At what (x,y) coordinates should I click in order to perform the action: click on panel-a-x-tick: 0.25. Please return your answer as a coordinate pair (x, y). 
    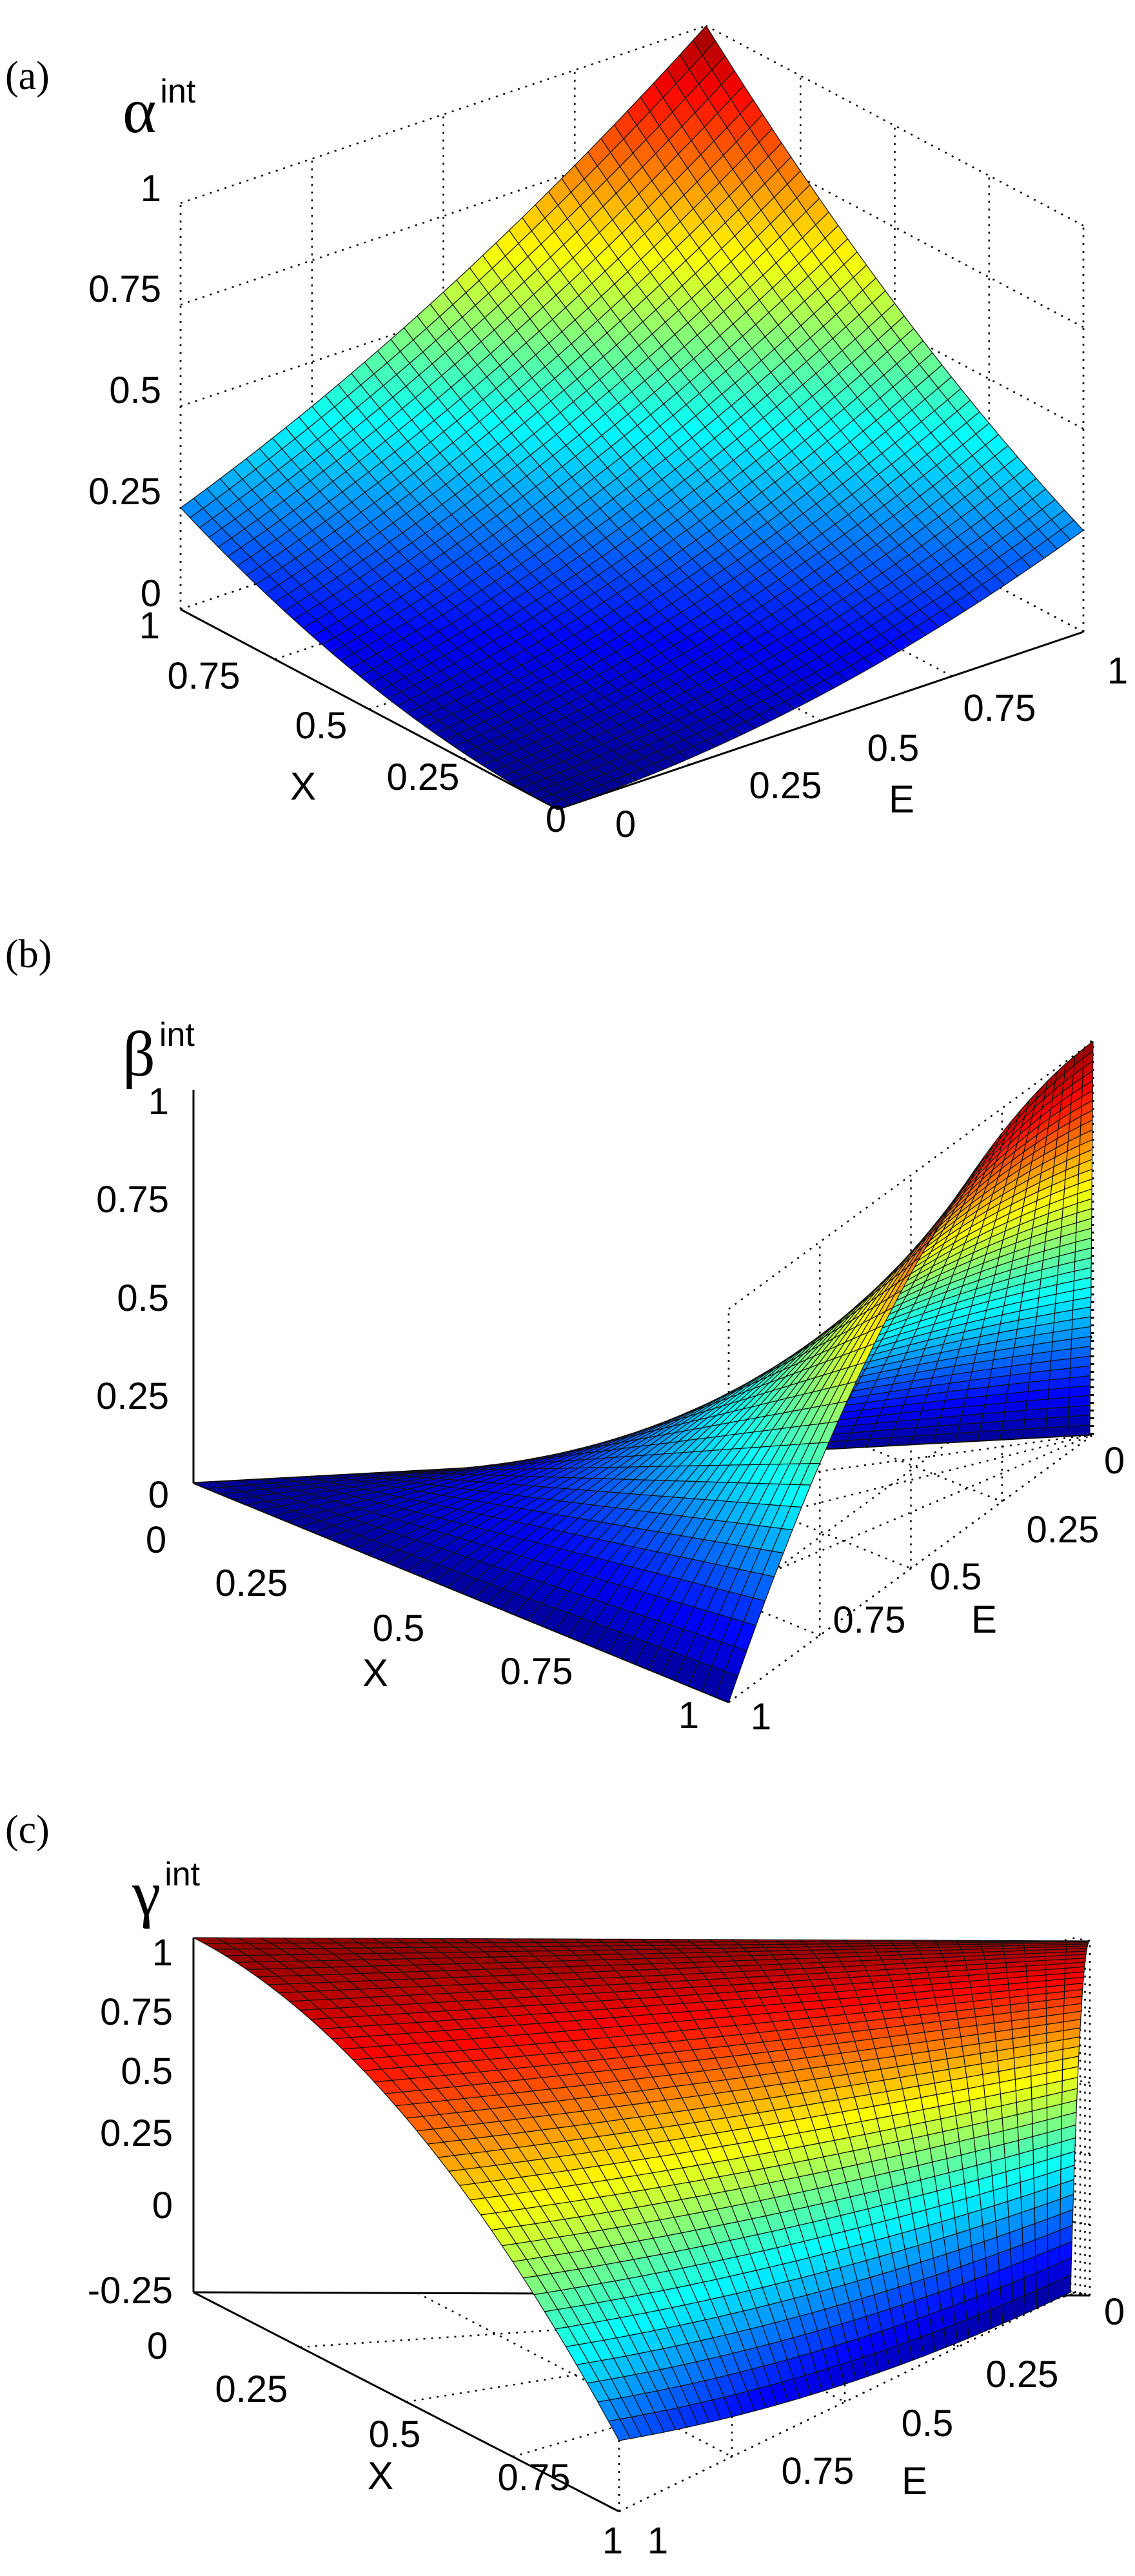
    Looking at the image, I should click on (423, 777).